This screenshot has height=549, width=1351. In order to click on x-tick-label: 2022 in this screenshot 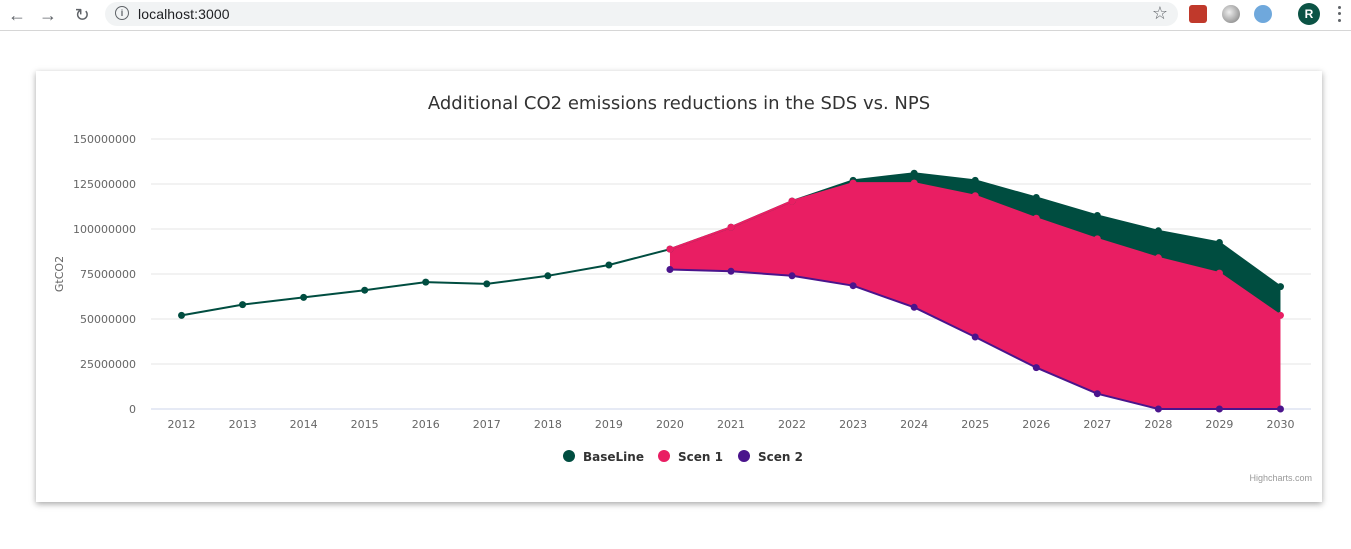, I will do `click(792, 424)`.